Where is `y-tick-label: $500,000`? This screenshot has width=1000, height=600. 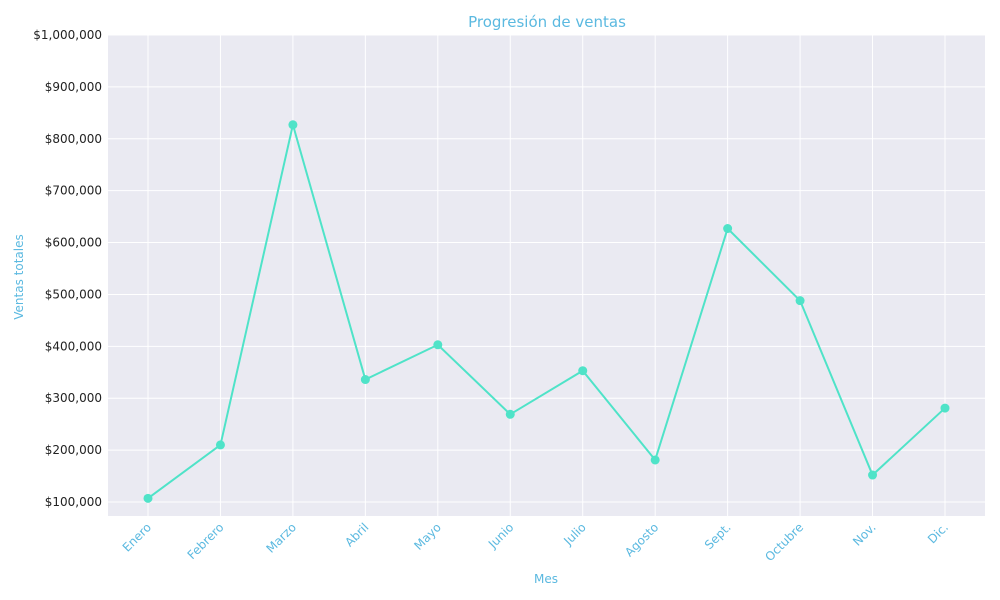 y-tick-label: $500,000 is located at coordinates (73, 294).